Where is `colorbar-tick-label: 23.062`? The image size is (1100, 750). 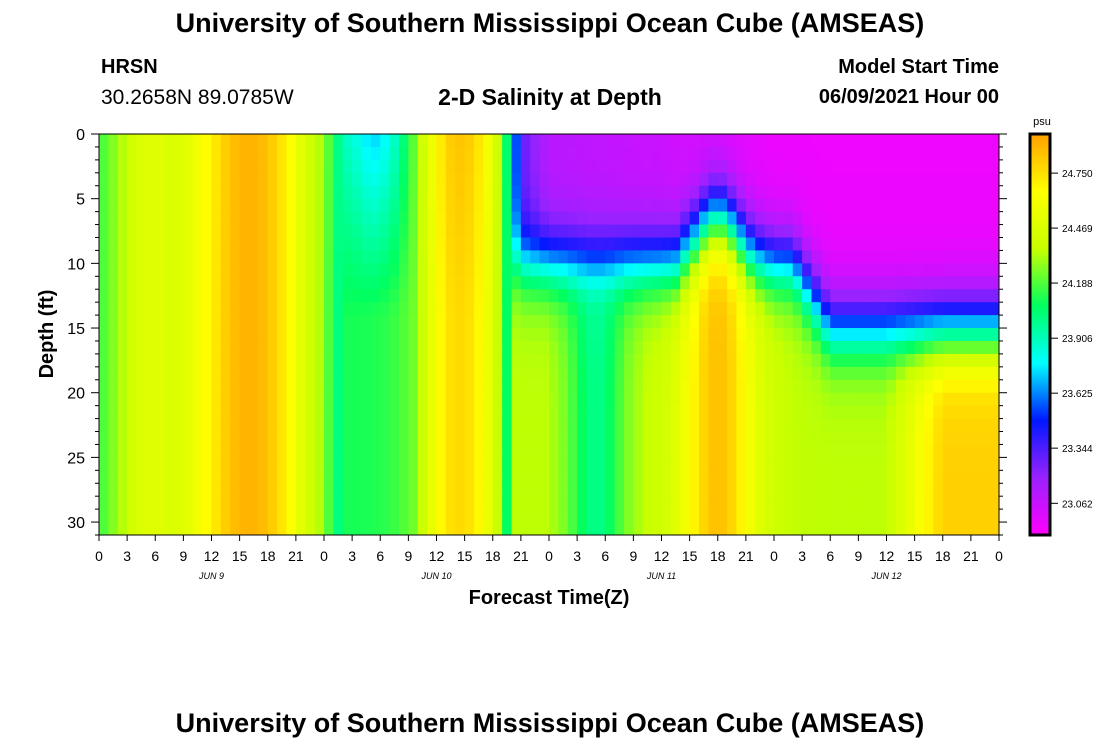
colorbar-tick-label: 23.062 is located at coordinates (1077, 504).